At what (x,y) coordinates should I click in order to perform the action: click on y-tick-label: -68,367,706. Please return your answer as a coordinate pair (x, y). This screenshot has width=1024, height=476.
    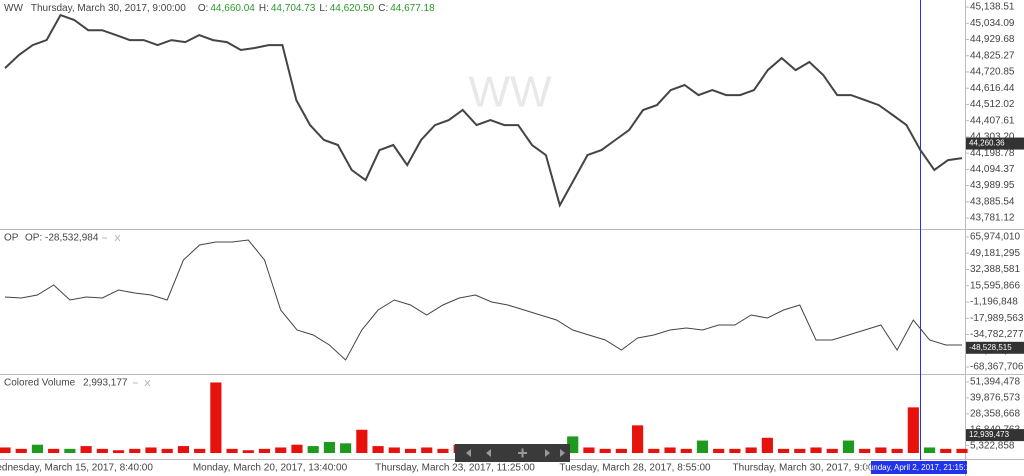
    Looking at the image, I should click on (997, 367).